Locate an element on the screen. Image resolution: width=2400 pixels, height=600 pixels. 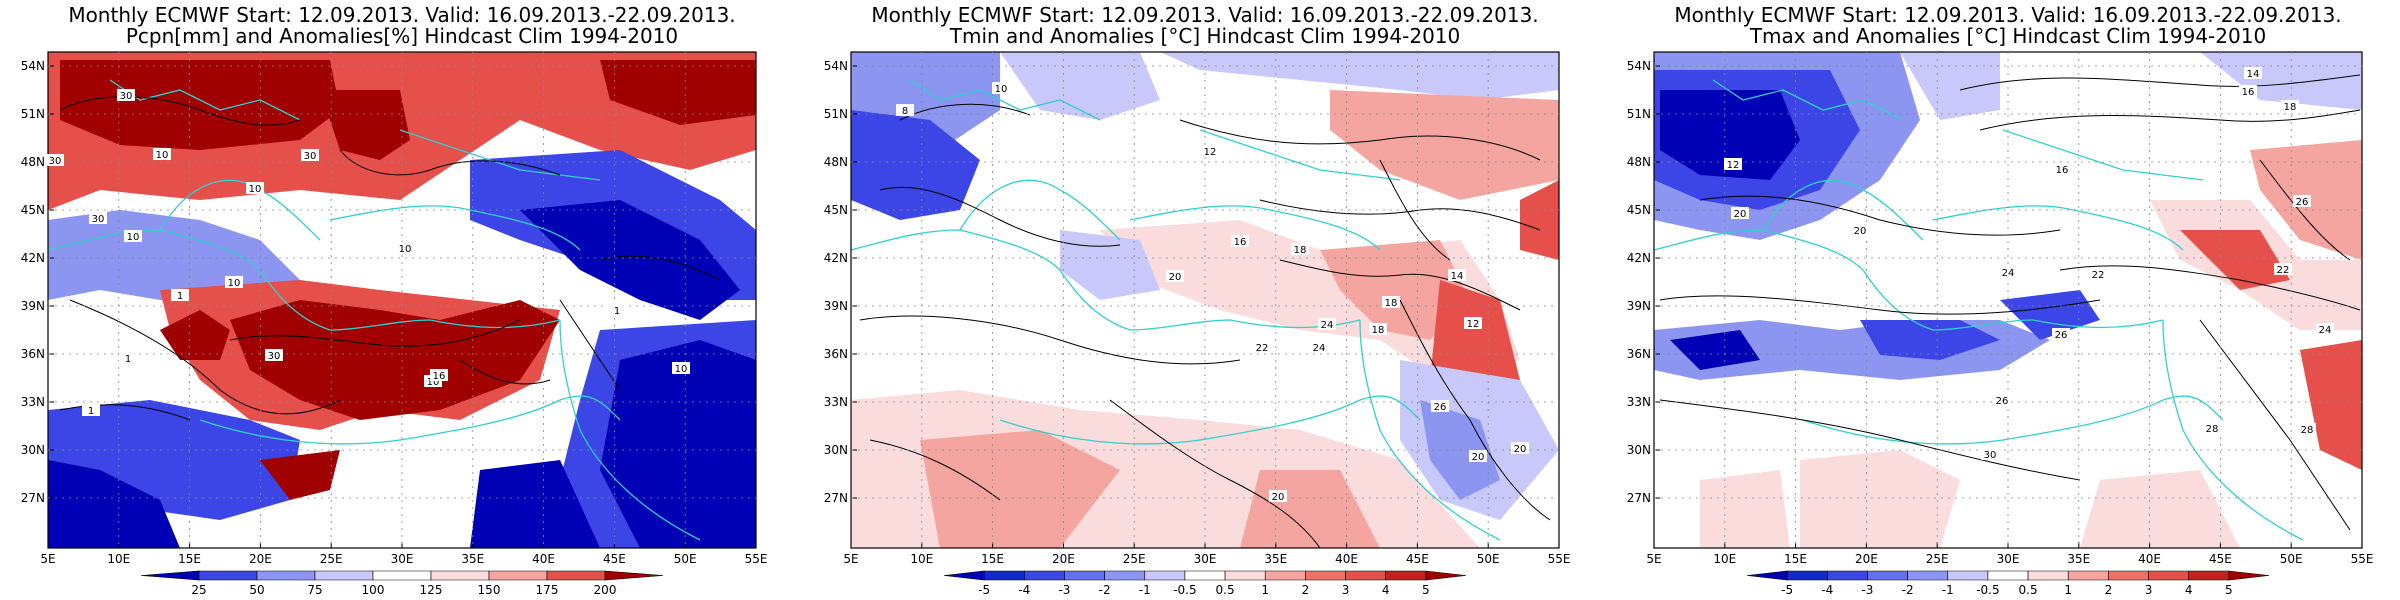
colorbar-tick-label: 50 is located at coordinates (256, 590).